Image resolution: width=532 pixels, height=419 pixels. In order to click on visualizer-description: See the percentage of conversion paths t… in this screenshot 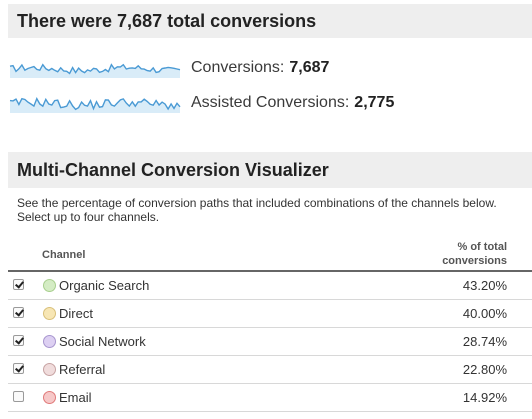, I will do `click(257, 210)`.